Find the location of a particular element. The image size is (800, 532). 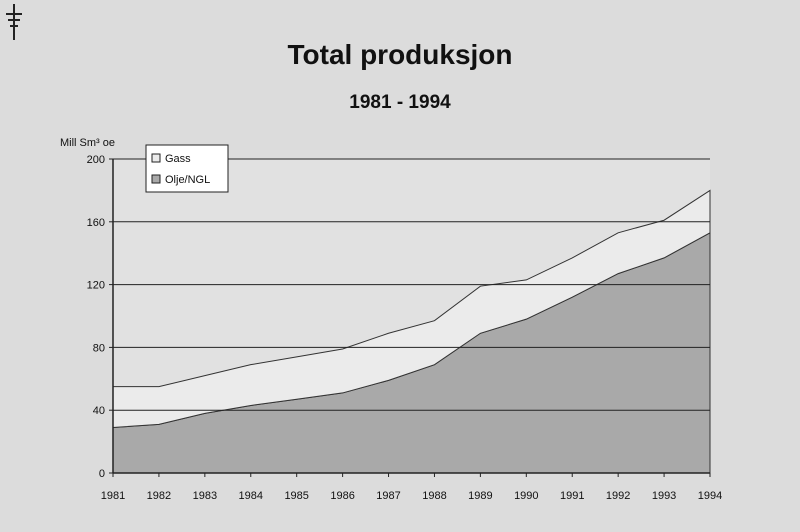

y-tick-label: 40 is located at coordinates (99, 411).